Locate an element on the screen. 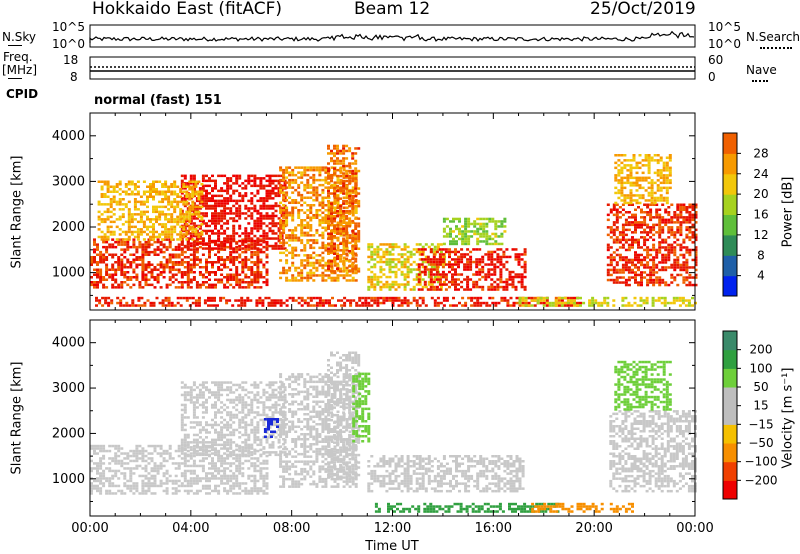  nsearch-legend-line is located at coordinates (776, 48).